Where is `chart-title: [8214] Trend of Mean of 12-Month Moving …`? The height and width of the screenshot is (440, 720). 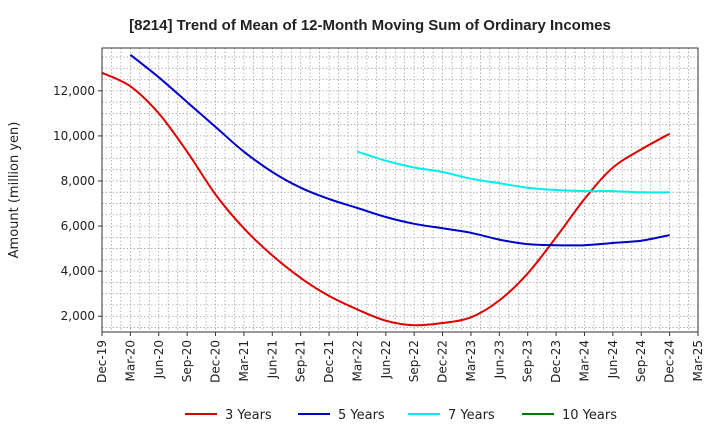
chart-title: [8214] Trend of Mean of 12-Month Moving … is located at coordinates (370, 25).